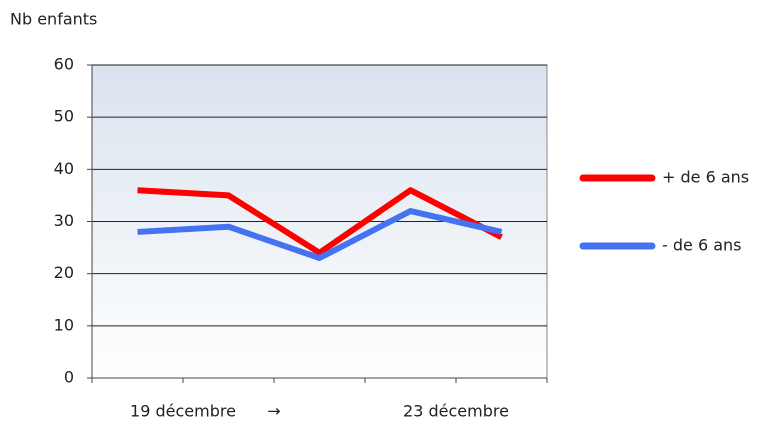  I want to click on y-tick-label: 50, so click(64, 116).